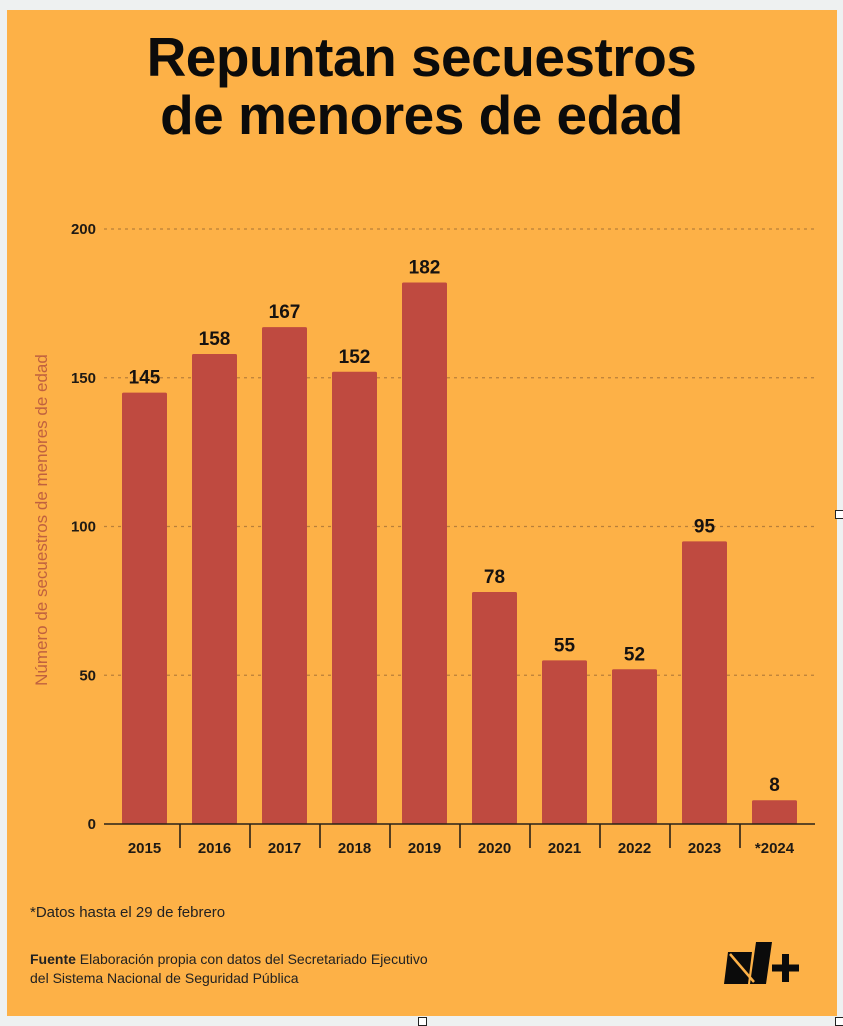 The height and width of the screenshot is (1026, 843). Describe the element at coordinates (215, 339) in the screenshot. I see `data-label: 158` at that location.